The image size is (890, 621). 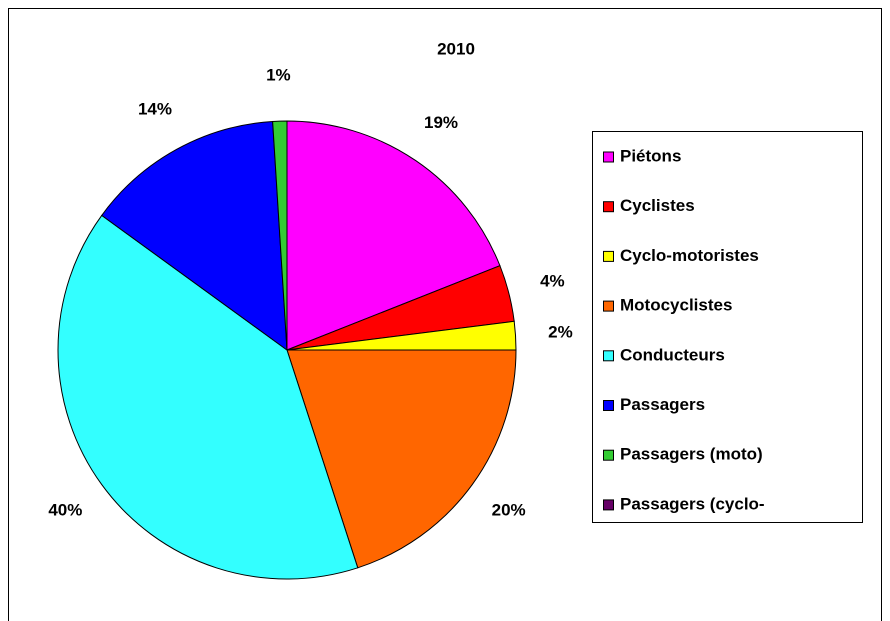 I want to click on data-label: 4%, so click(x=552, y=280).